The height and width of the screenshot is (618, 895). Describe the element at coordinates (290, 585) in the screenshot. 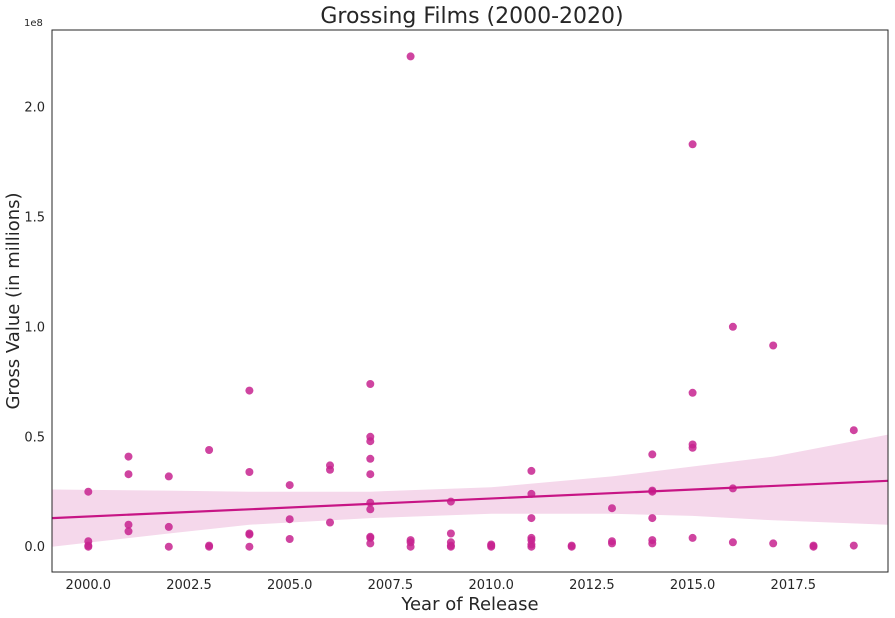

I see `x-tick-label: 2005.0` at that location.